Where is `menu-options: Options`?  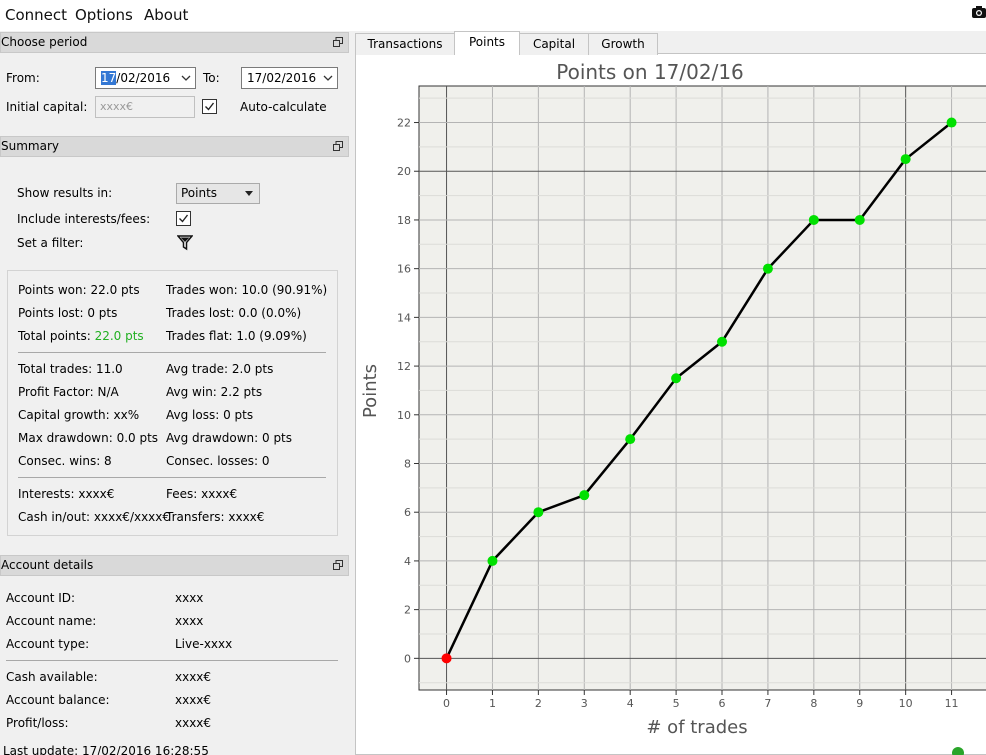
menu-options: Options is located at coordinates (104, 15).